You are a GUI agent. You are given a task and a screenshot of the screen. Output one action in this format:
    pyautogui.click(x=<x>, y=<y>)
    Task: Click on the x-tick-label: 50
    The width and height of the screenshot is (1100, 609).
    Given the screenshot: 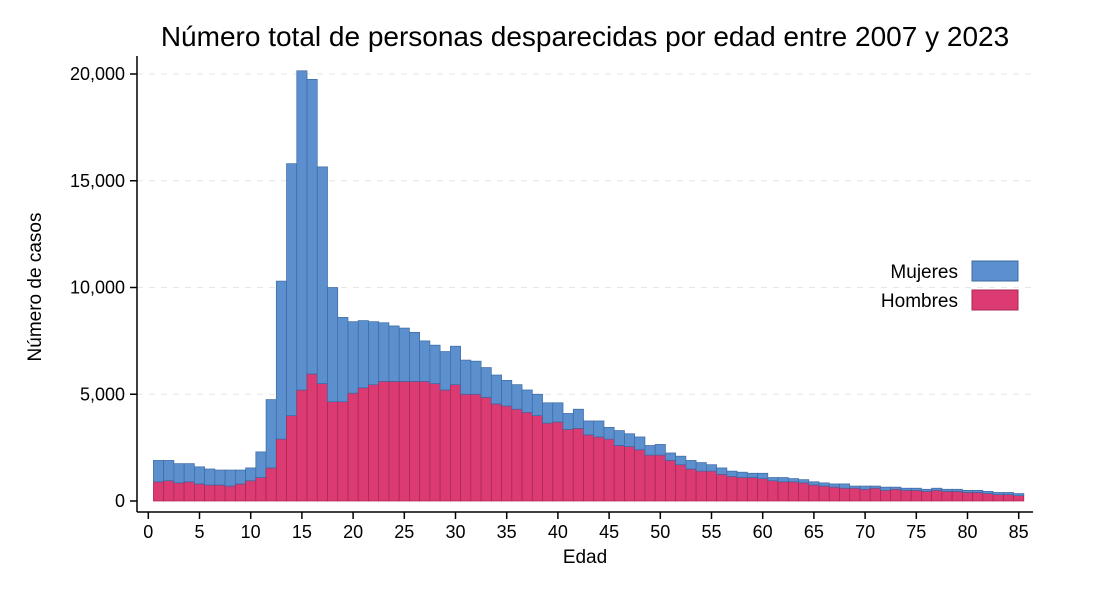 What is the action you would take?
    pyautogui.click(x=660, y=532)
    